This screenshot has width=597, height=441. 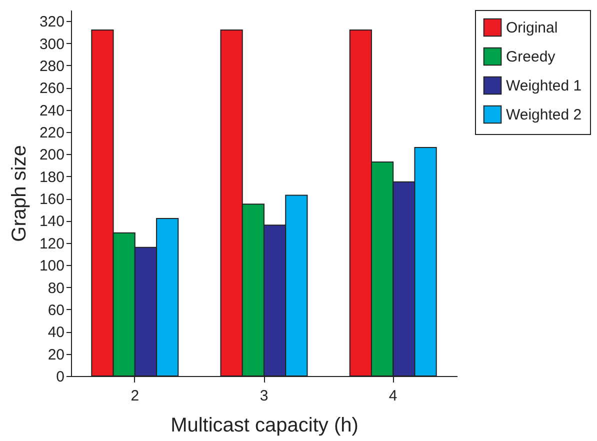 I want to click on x-tick-label: 4, so click(x=393, y=396).